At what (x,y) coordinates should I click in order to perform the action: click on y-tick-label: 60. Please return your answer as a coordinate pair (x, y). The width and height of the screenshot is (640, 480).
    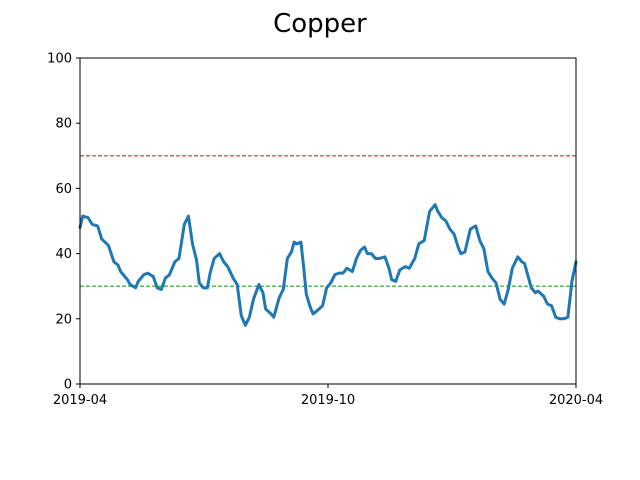
    Looking at the image, I should click on (63, 189).